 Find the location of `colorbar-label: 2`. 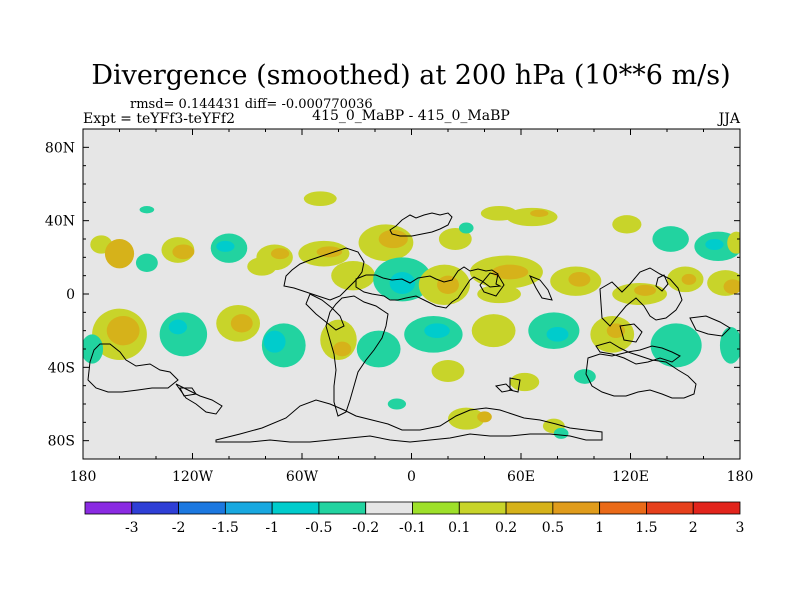

colorbar-label: 2 is located at coordinates (693, 528).